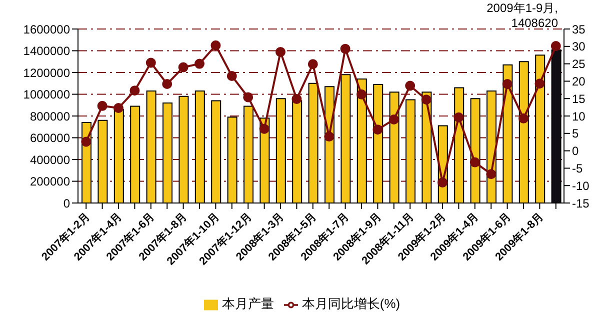  I want to click on y2-tick-label: 35, so click(579, 29).